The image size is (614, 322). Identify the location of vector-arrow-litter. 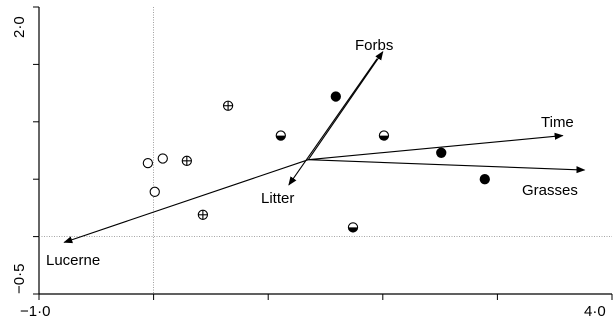
(333, 122).